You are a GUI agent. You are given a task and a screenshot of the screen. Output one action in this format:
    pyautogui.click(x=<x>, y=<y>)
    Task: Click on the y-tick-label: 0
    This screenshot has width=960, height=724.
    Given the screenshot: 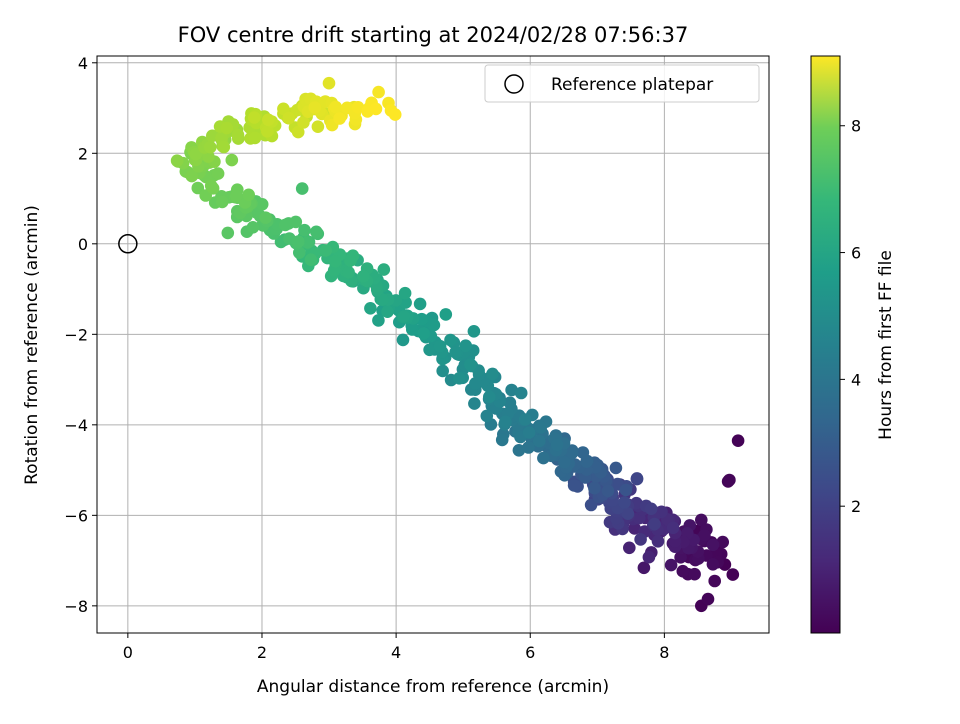 What is the action you would take?
    pyautogui.click(x=83, y=244)
    